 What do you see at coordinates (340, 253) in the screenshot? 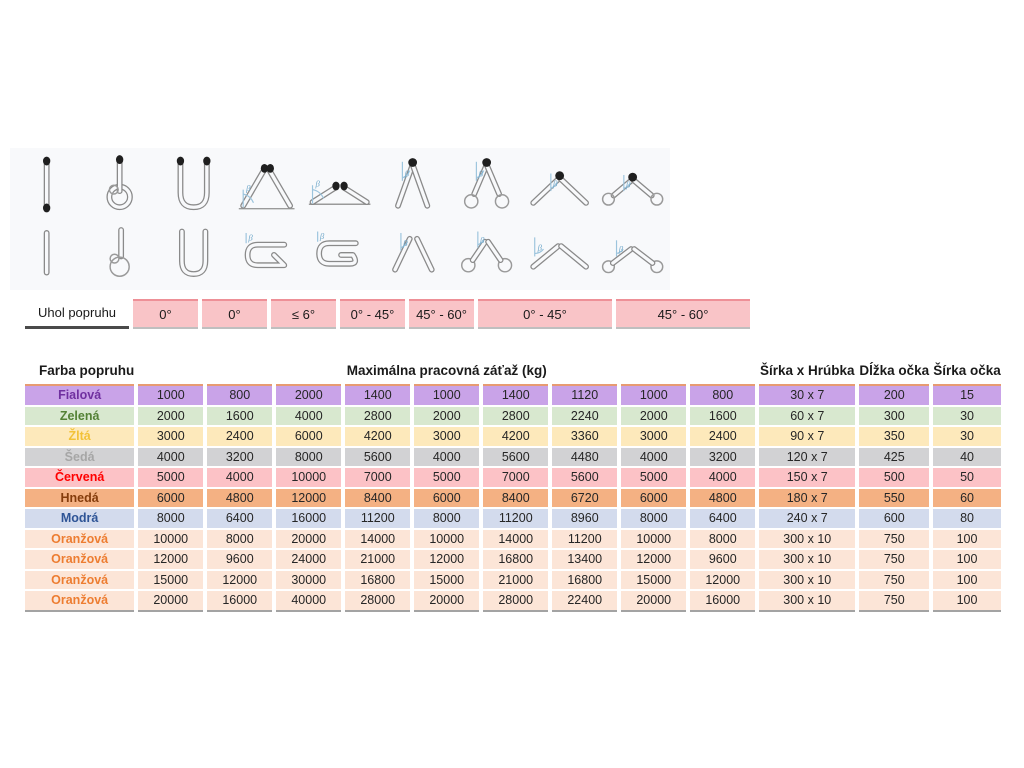
I see `diagram-row-flat-slings: β β β β β β` at bounding box center [340, 253].